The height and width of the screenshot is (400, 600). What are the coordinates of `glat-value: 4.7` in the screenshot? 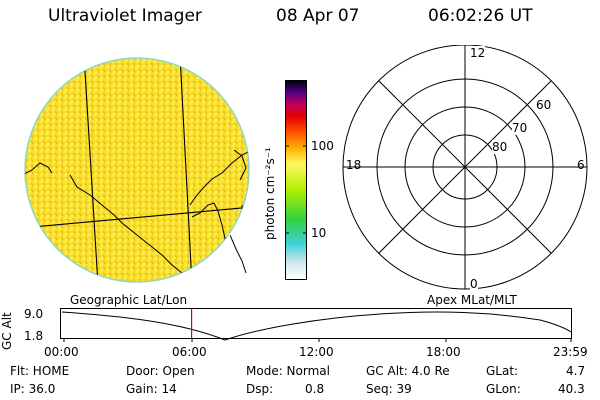 It's located at (576, 371).